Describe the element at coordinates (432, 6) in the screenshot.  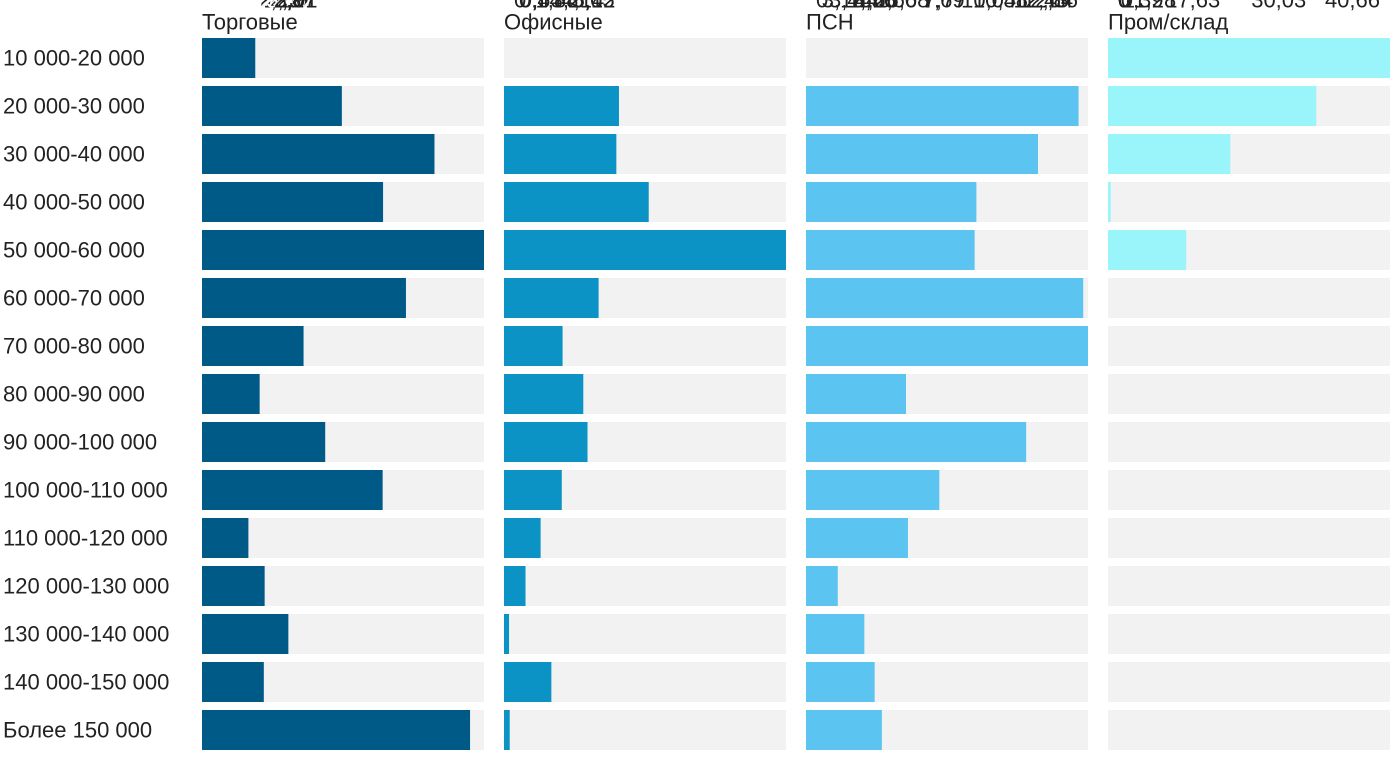
I see `value-label: 12,88` at that location.